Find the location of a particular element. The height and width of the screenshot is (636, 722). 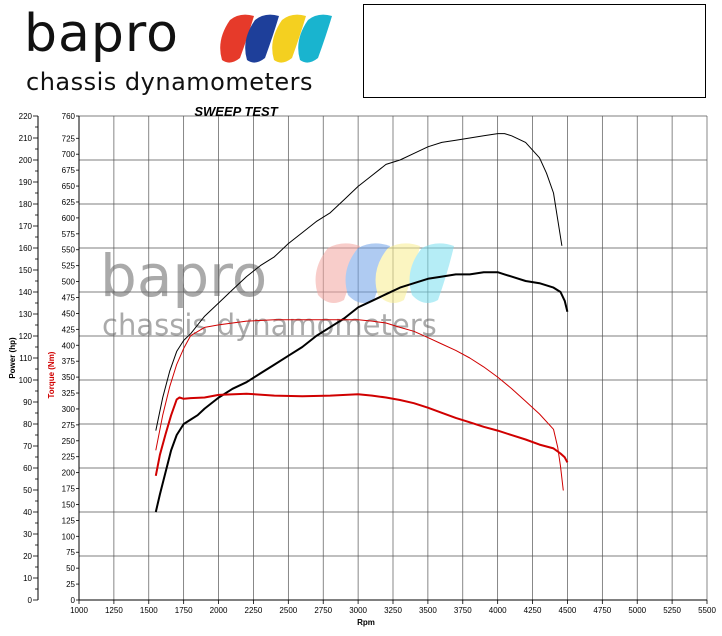

torque-tick-label: 500 is located at coordinates (69, 282).